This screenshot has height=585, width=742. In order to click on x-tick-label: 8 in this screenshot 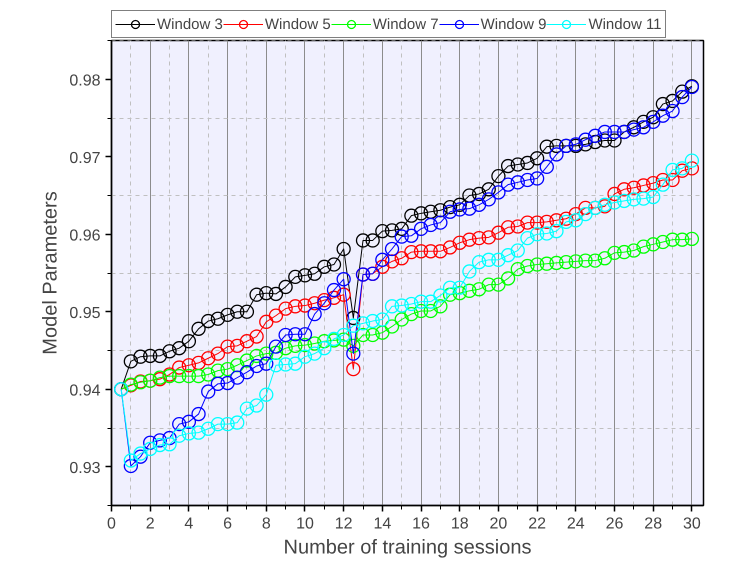, I will do `click(266, 524)`.